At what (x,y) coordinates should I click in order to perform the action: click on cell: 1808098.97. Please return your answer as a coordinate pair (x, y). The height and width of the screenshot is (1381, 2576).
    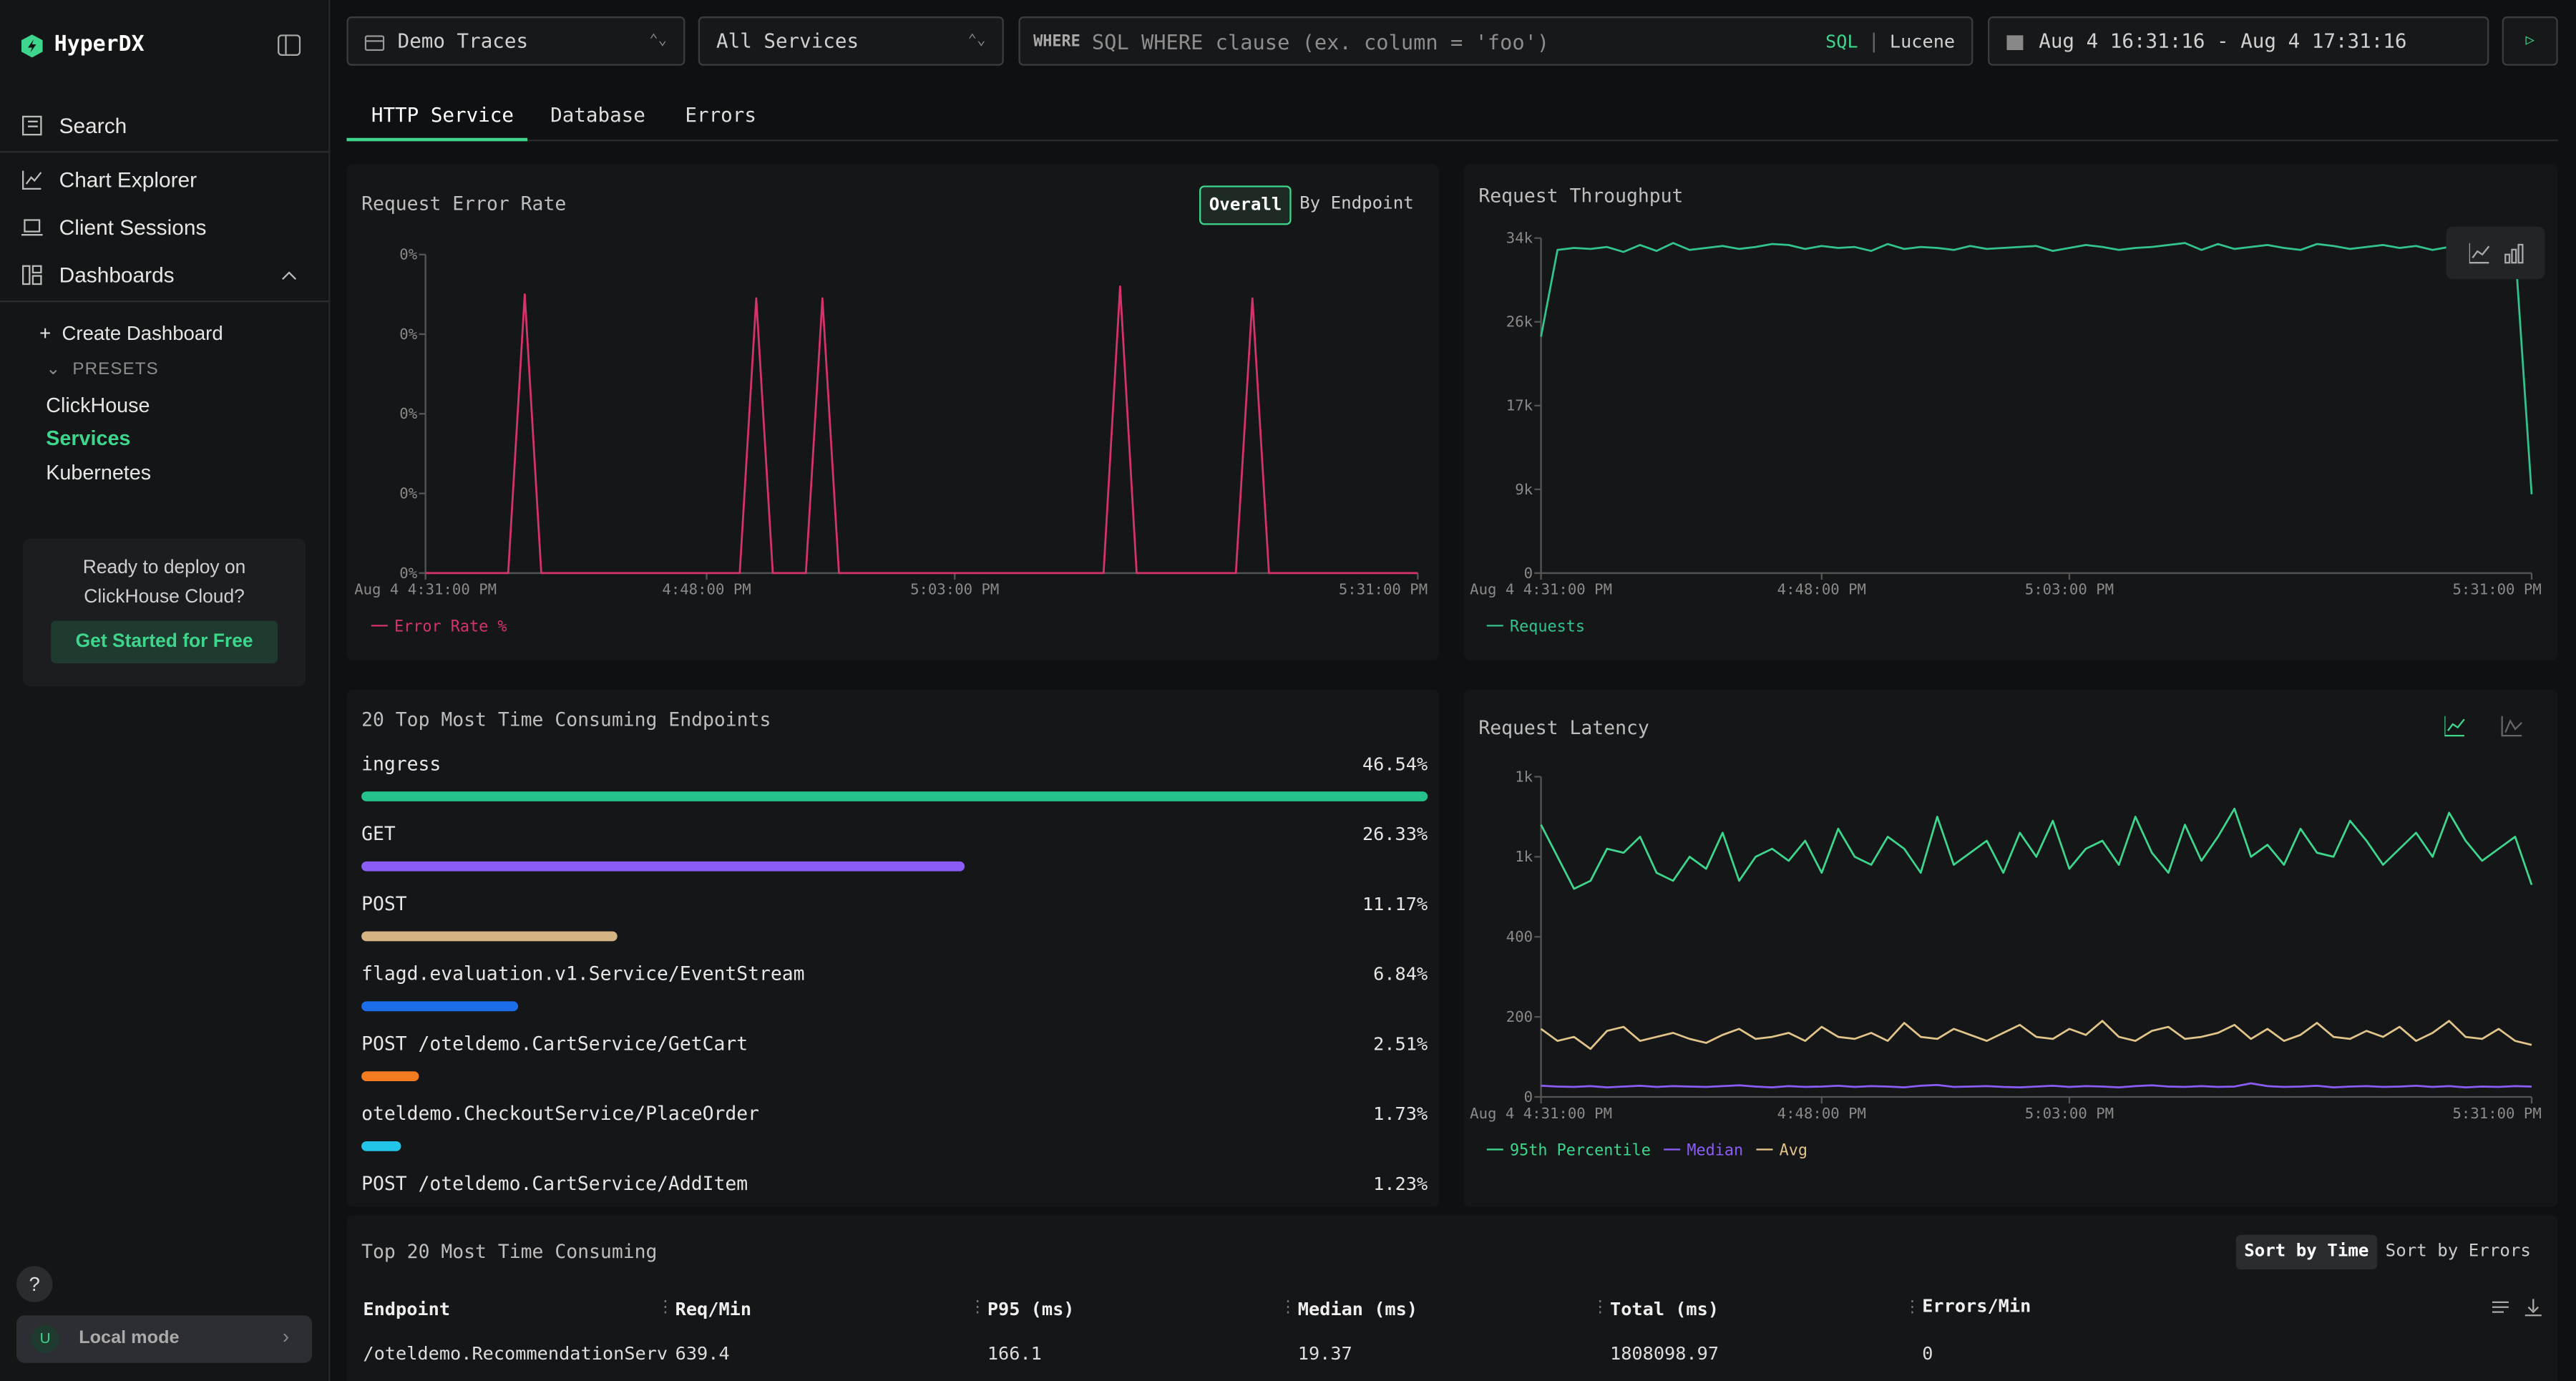
    Looking at the image, I should click on (1664, 1354).